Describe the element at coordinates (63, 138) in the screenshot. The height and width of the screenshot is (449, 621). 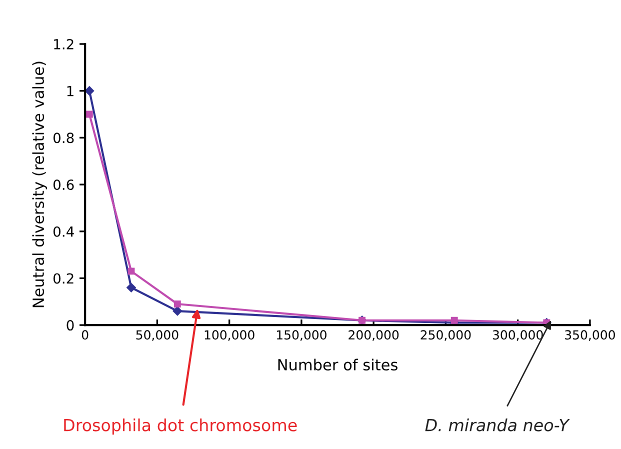
I see `y-tick-label: 0.8` at that location.